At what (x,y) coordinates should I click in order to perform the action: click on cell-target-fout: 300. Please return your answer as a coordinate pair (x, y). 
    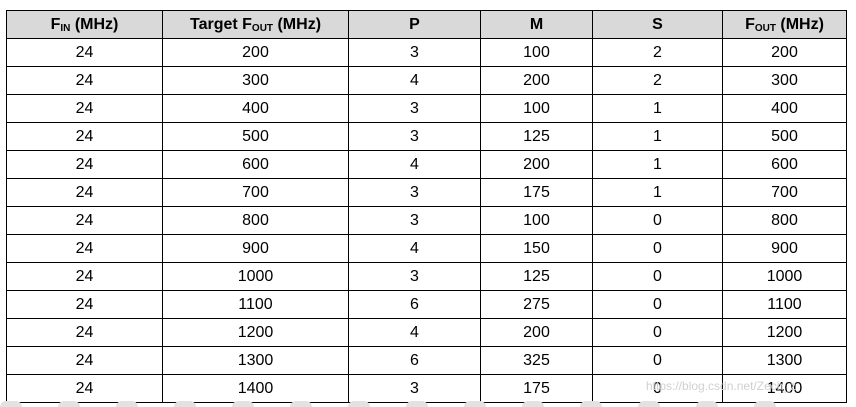
    Looking at the image, I should click on (255, 80).